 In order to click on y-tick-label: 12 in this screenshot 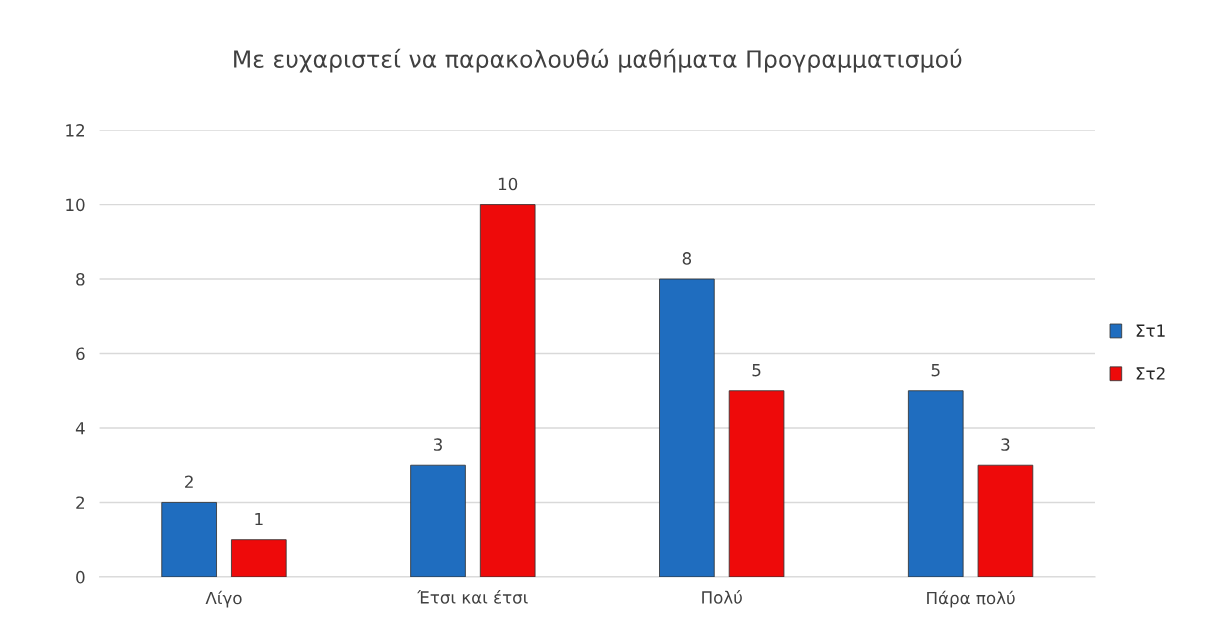, I will do `click(75, 130)`.